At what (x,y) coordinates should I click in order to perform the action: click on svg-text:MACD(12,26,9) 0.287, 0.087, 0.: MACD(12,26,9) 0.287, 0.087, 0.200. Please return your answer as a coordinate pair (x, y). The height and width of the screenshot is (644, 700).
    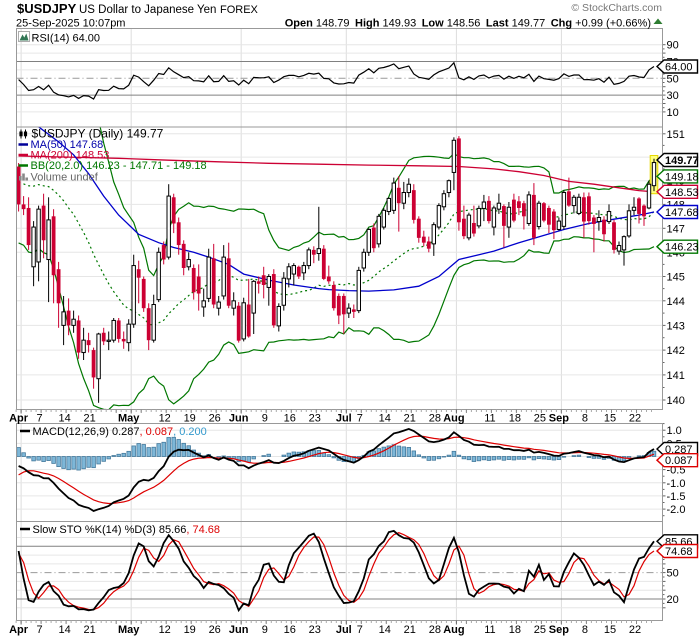
    Looking at the image, I should click on (120, 432).